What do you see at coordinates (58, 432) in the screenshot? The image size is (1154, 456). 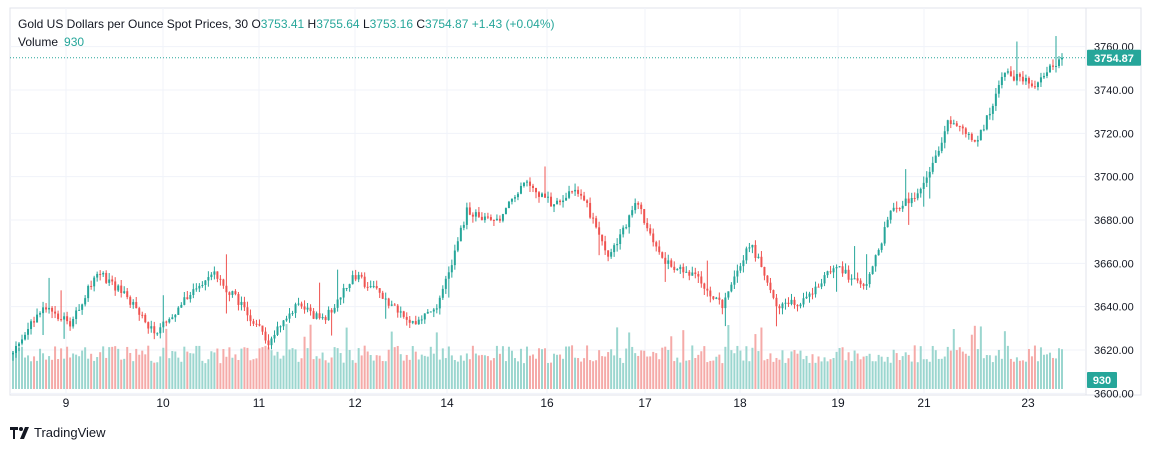 I see `tradingview-brand: TradingView` at bounding box center [58, 432].